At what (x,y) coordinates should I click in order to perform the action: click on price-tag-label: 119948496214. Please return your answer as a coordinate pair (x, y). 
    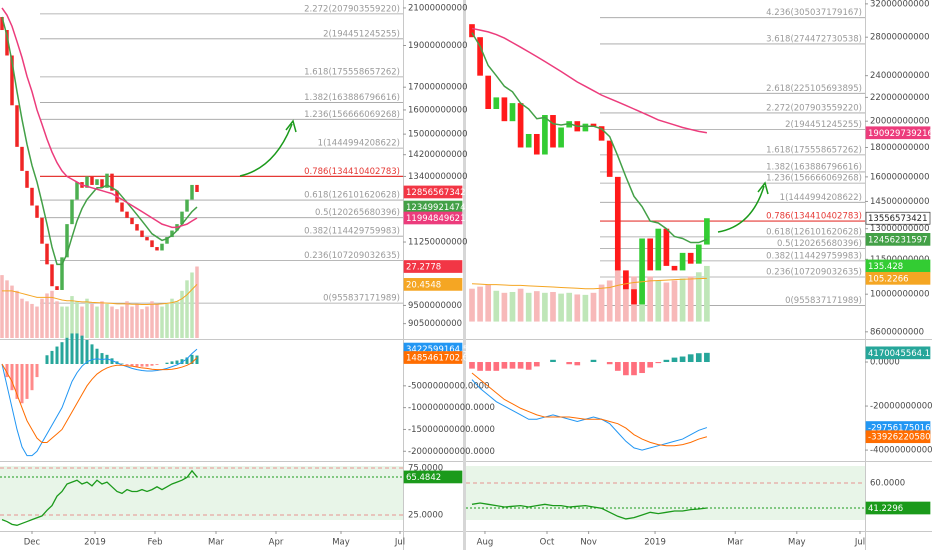
    Looking at the image, I should click on (438, 219).